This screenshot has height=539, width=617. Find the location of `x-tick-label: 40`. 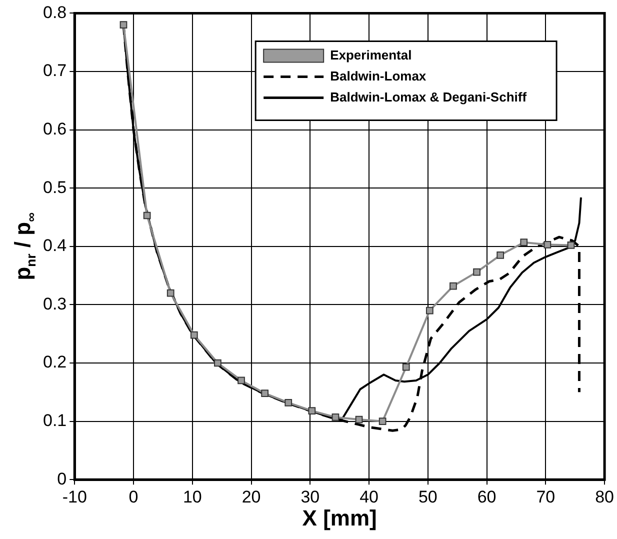

x-tick-label: 40 is located at coordinates (369, 496).